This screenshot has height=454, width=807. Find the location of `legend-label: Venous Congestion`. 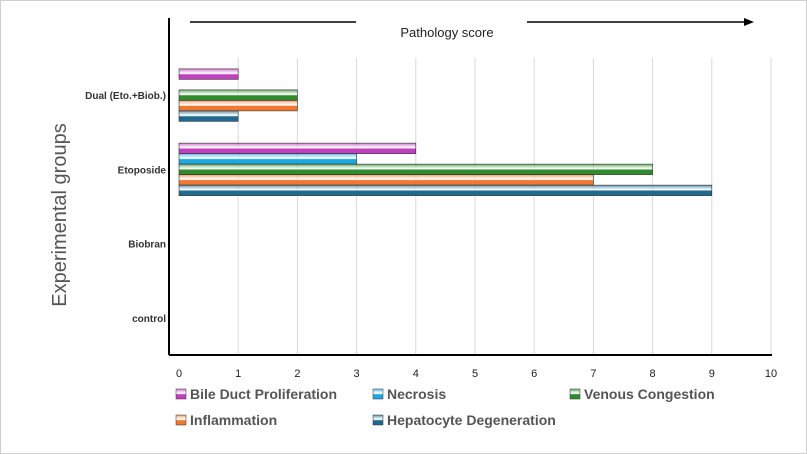

legend-label: Venous Congestion is located at coordinates (649, 394).